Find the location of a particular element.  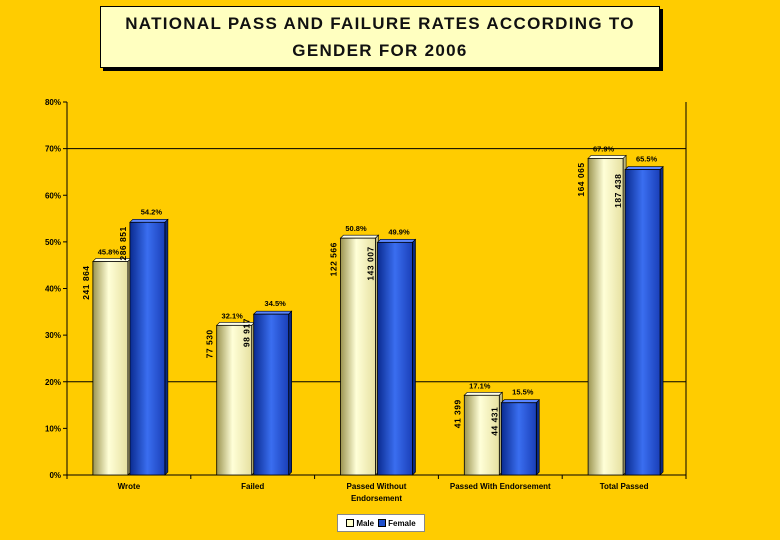

count-label-female-2: 143 007 is located at coordinates (371, 263).